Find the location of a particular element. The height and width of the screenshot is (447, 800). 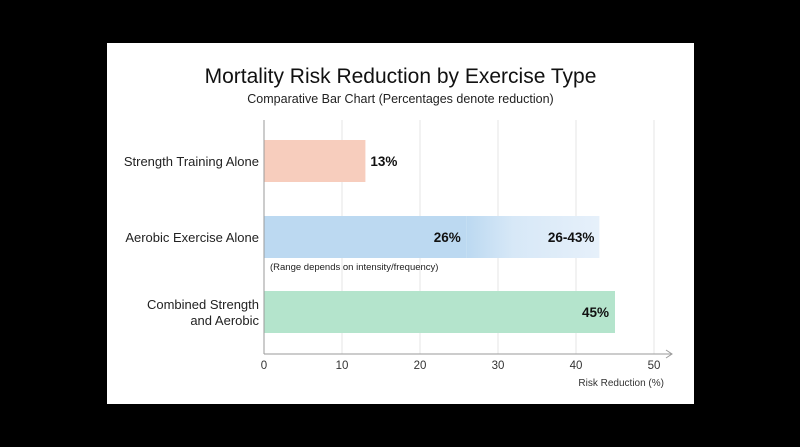

category-label: and Aerobic is located at coordinates (224, 320).